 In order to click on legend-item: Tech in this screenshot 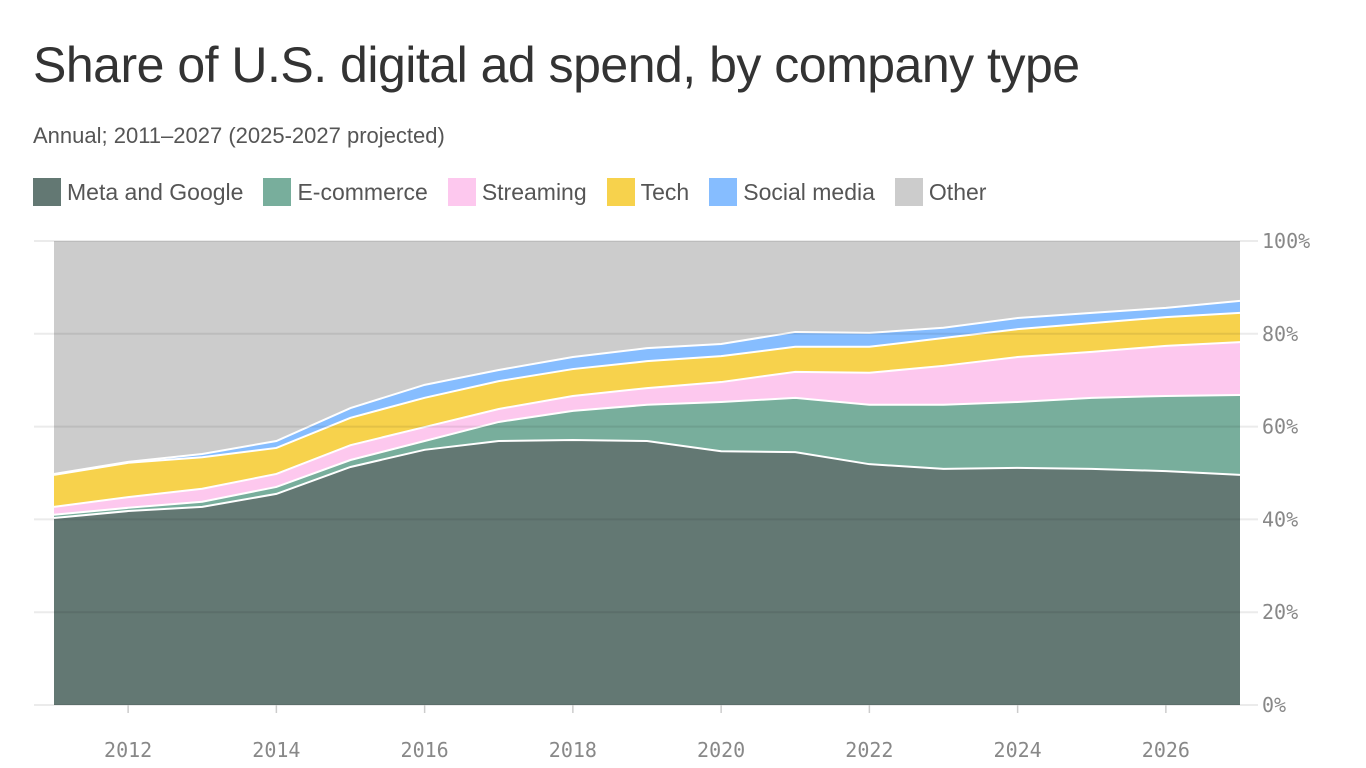, I will do `click(648, 192)`.